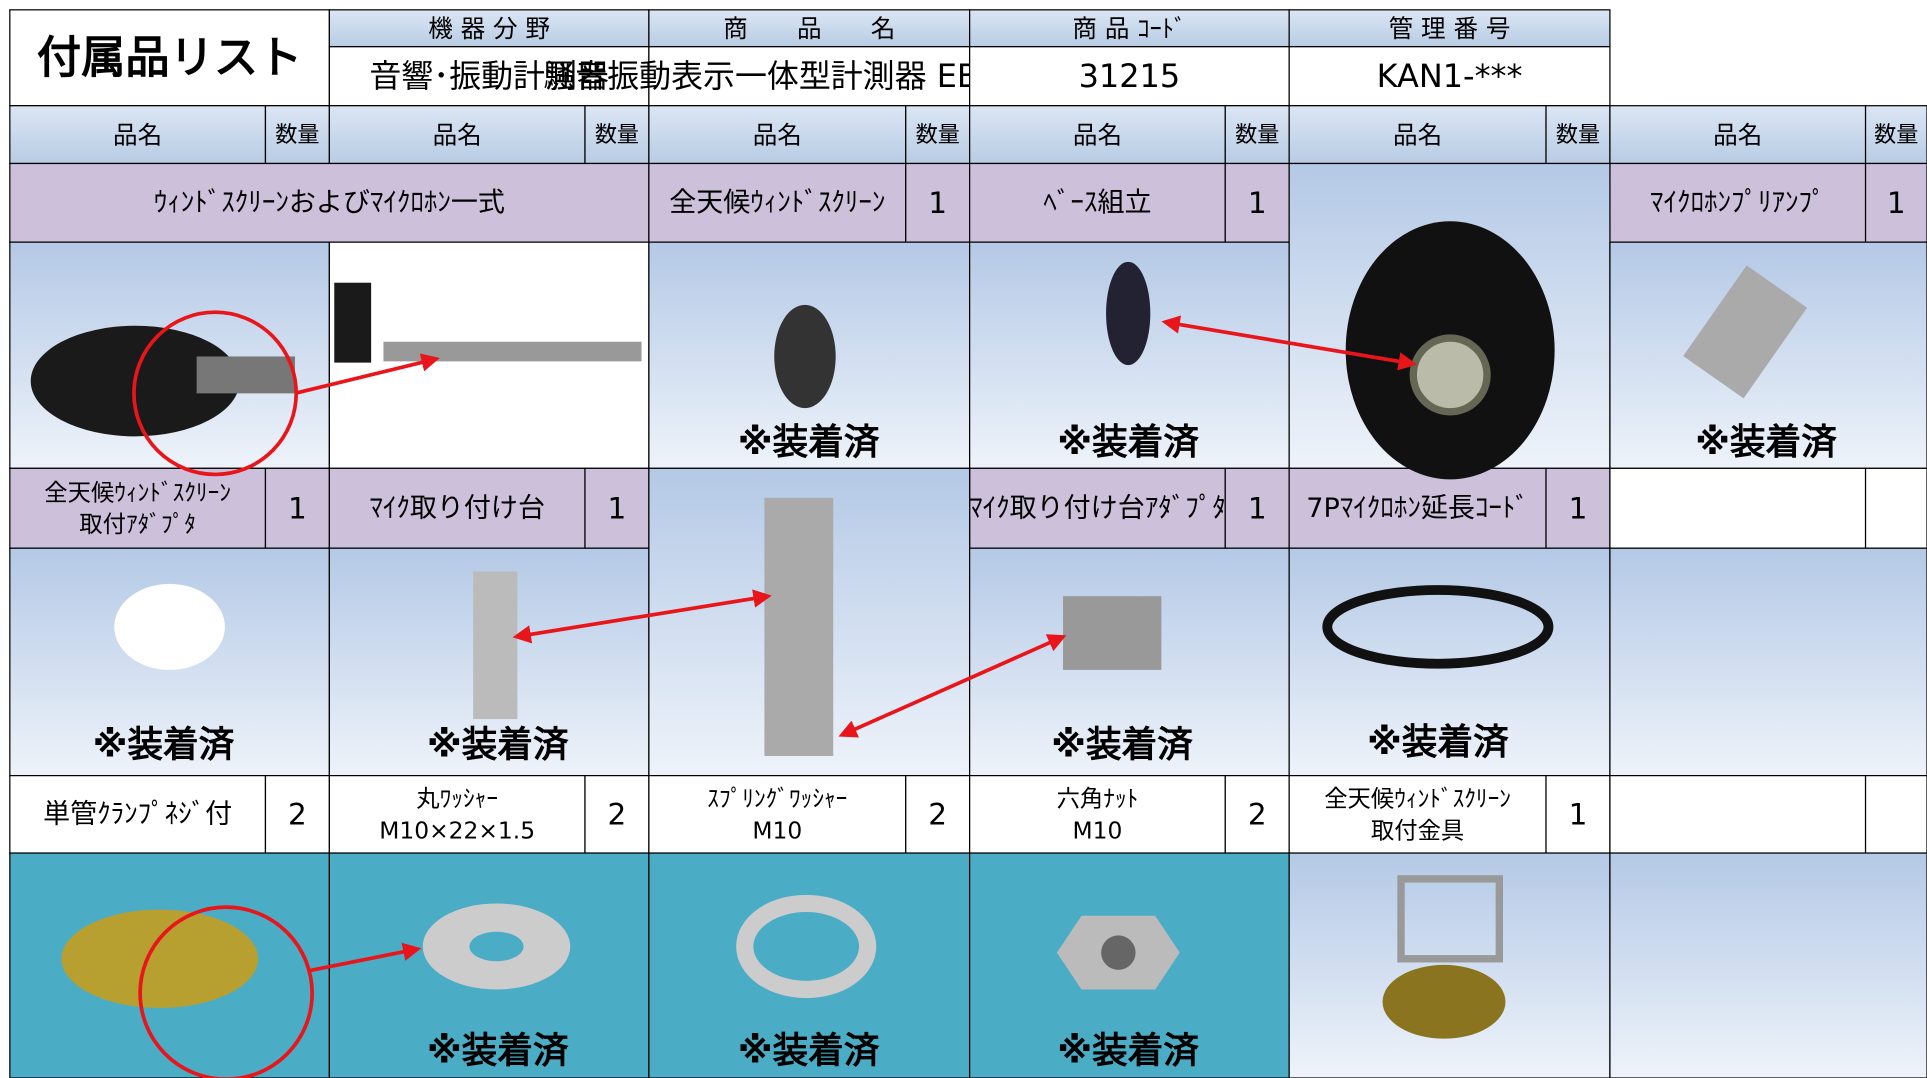 This screenshot has height=1078, width=1927. I want to click on item-name: ｳｨﾝﾄﾞｽｸﾘｰﾝおよびﾏｲｸﾛﾎﾝ一式, so click(329, 202).